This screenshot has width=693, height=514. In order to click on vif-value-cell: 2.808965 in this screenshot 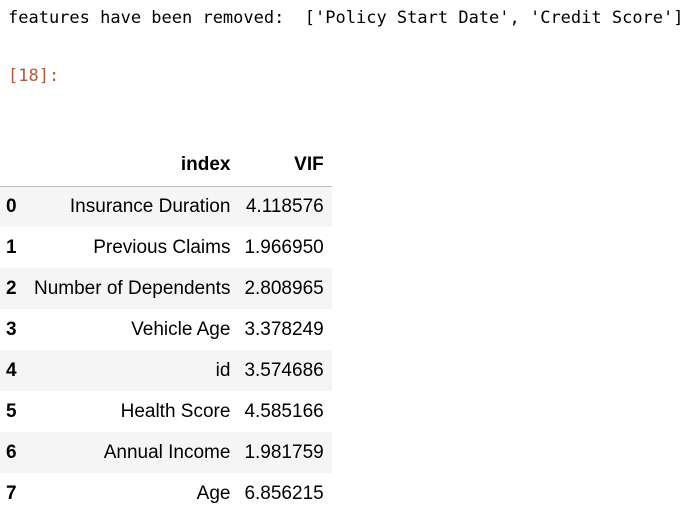, I will do `click(284, 288)`.